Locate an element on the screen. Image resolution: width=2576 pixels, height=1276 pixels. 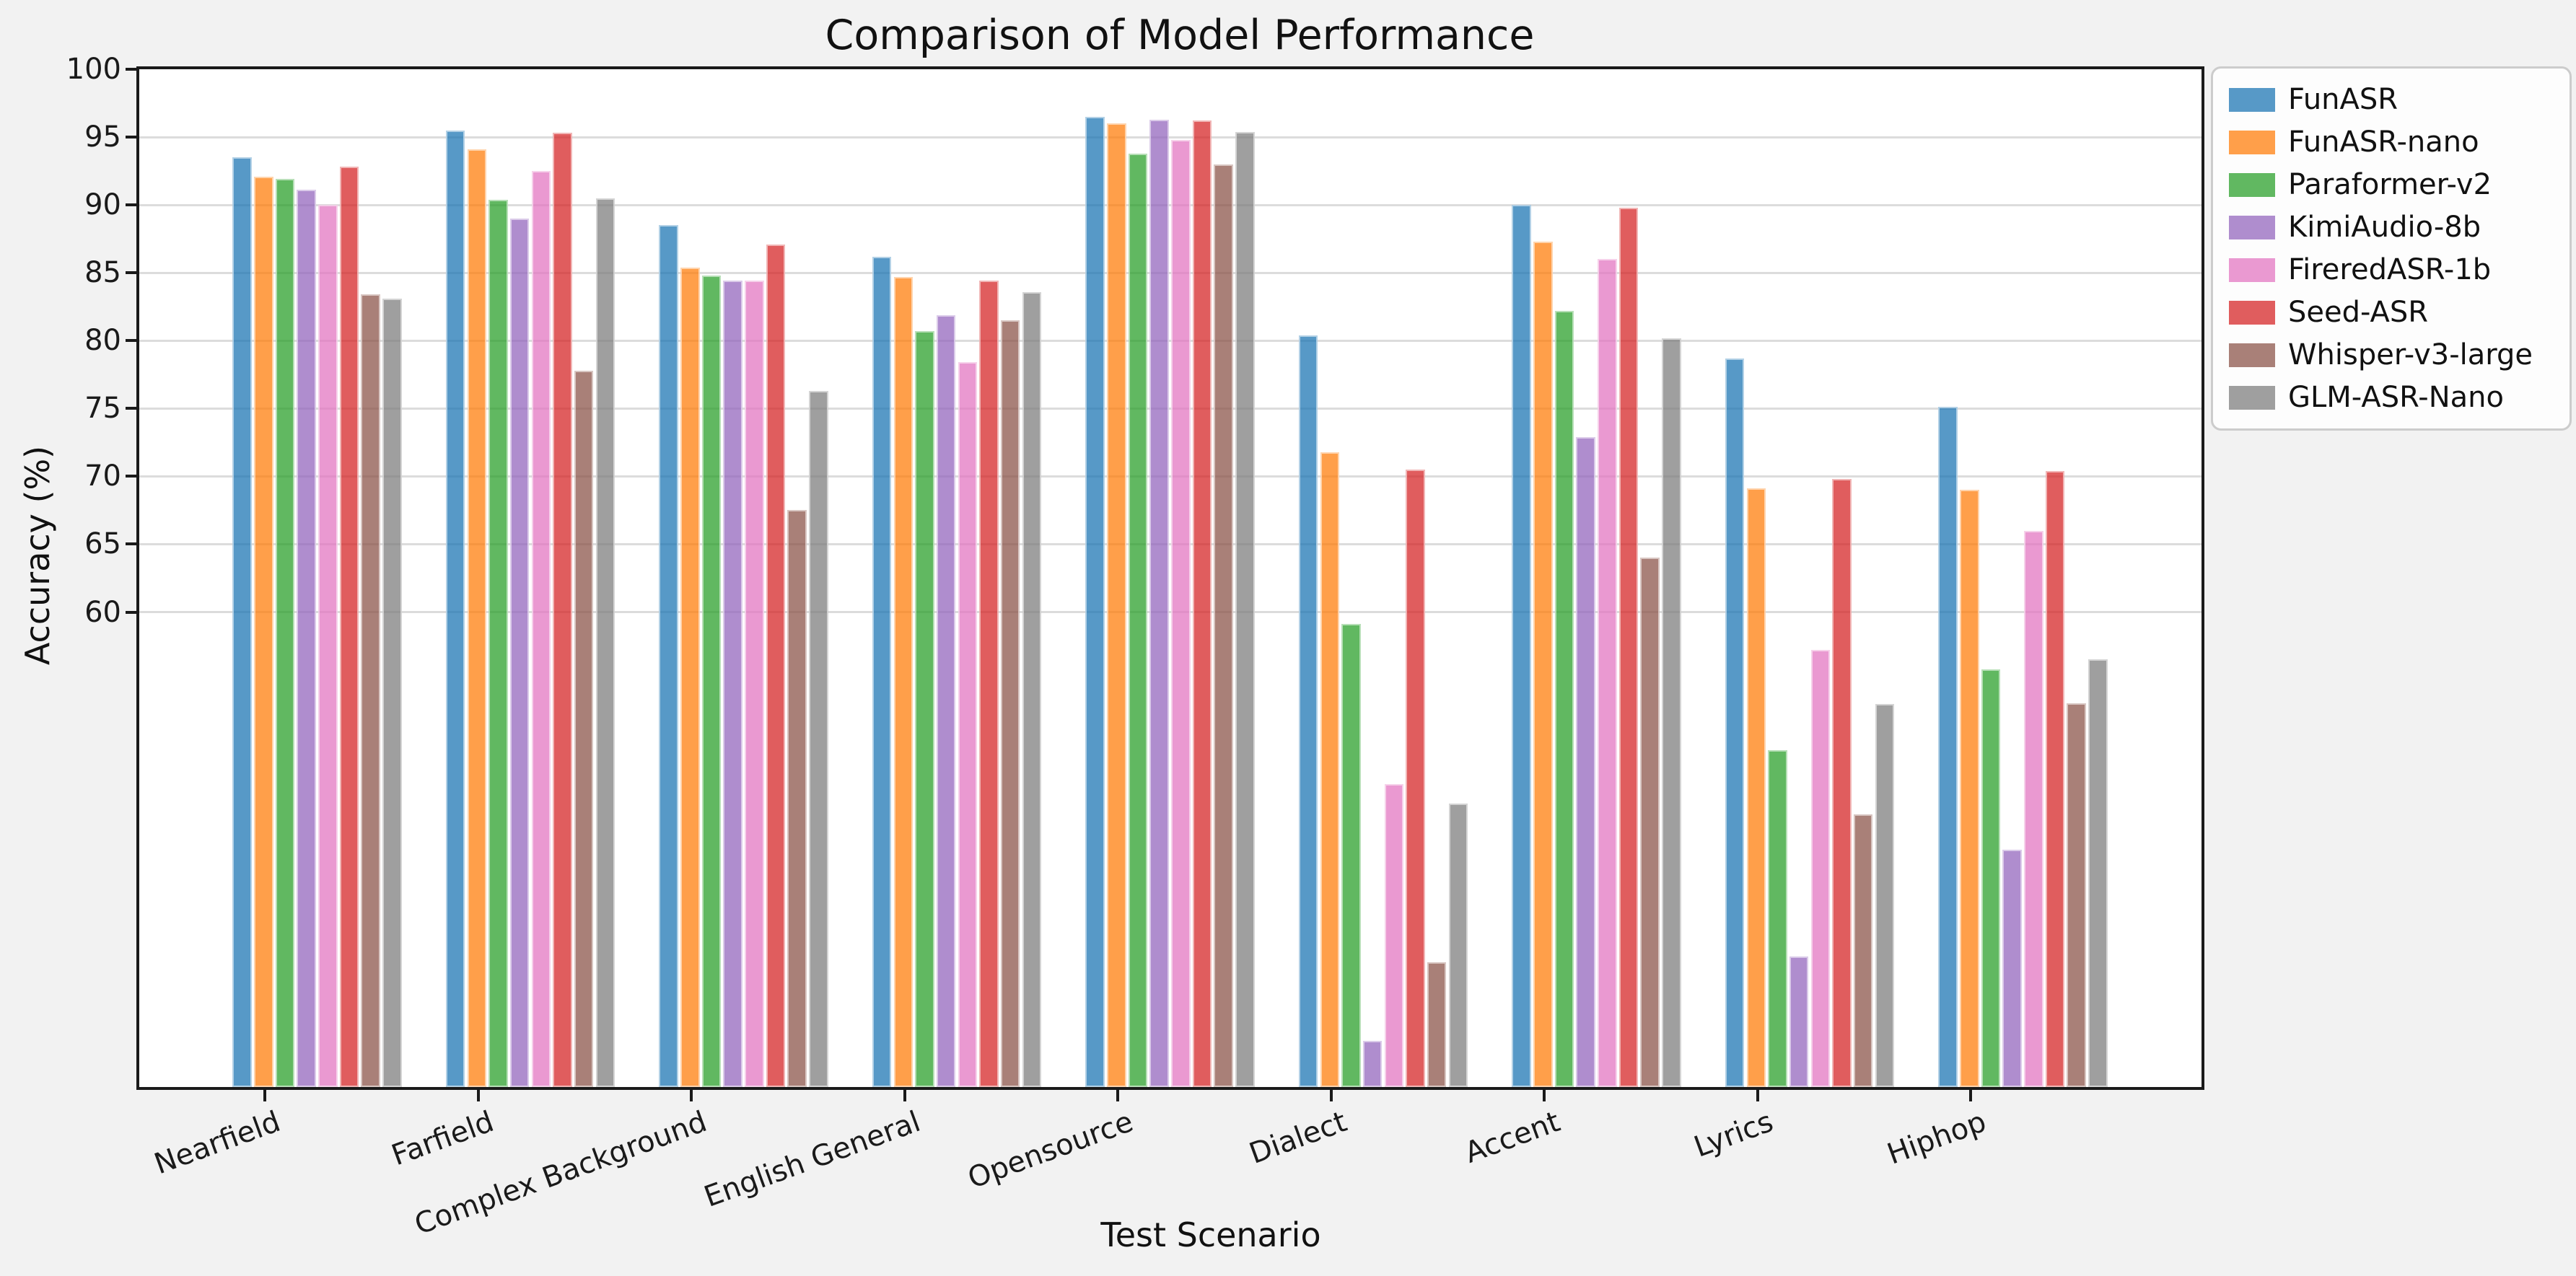
y-tick-label: 75 is located at coordinates (103, 409).